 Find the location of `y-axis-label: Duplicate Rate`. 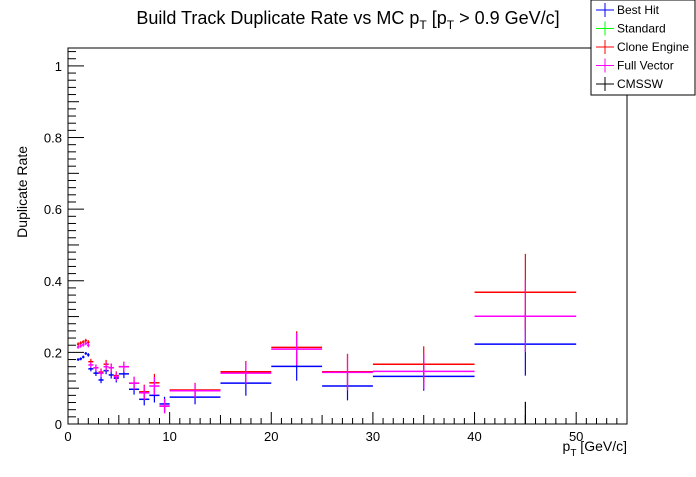

y-axis-label: Duplicate Rate is located at coordinates (22, 192).